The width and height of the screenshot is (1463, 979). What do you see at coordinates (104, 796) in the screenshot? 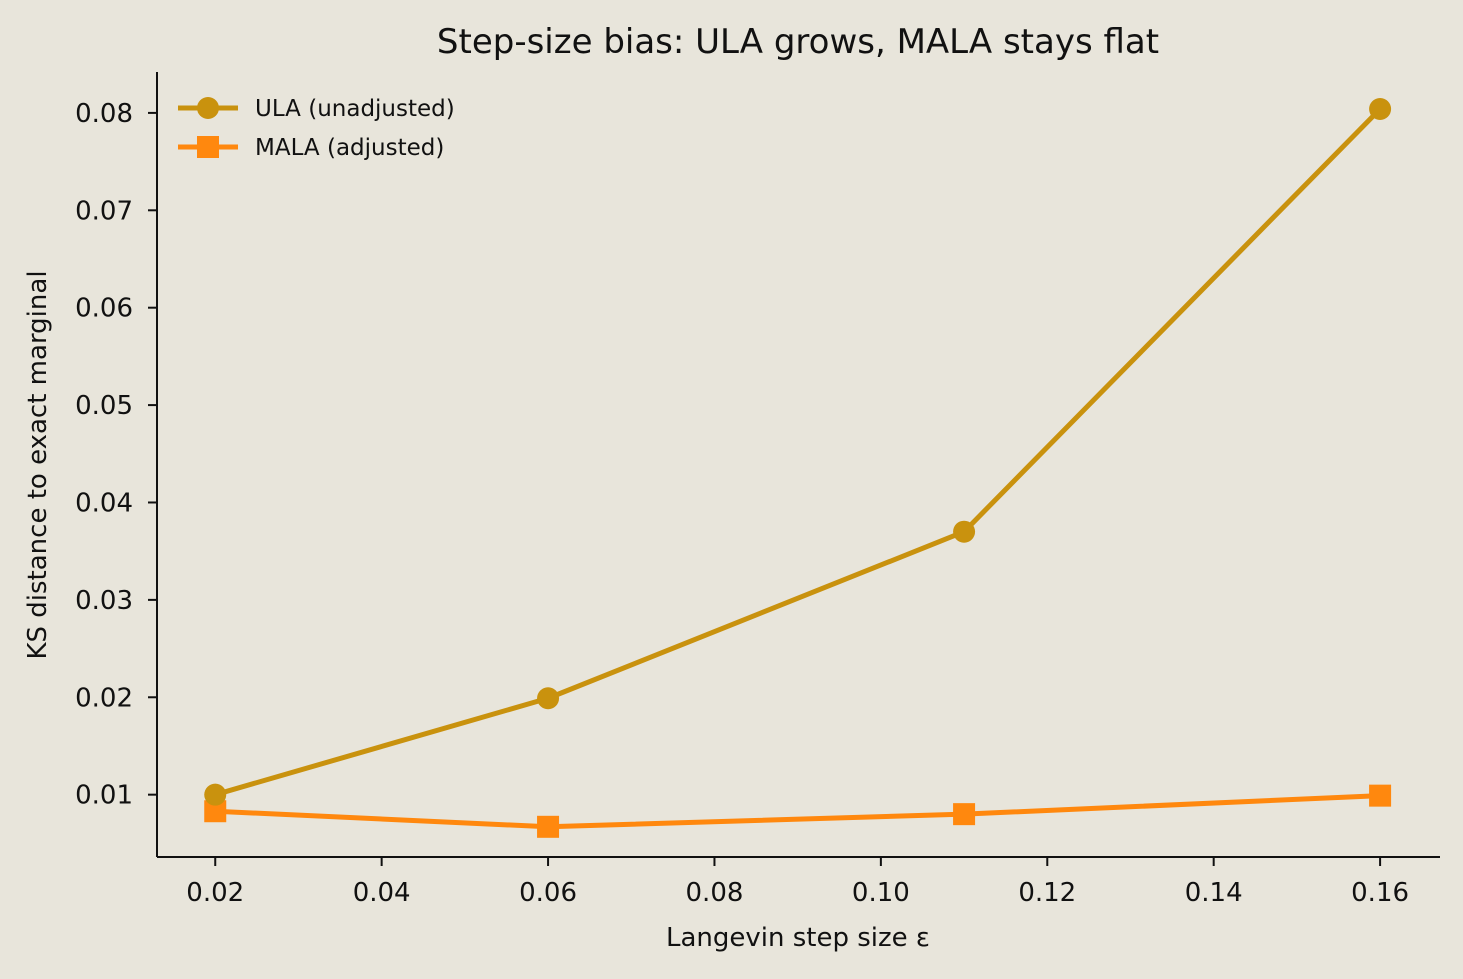
I see `y-tick-label: 0.01` at bounding box center [104, 796].